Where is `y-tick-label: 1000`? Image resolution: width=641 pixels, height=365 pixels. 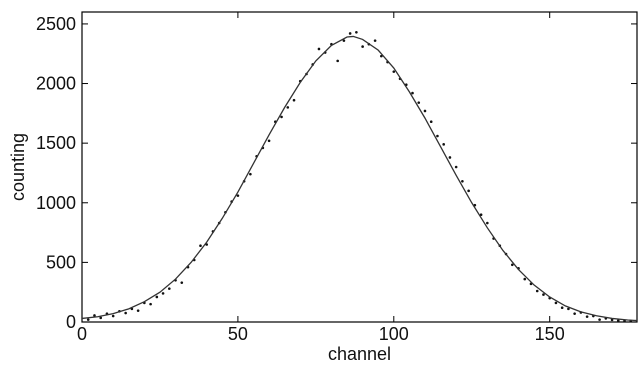
y-tick-label: 1000 is located at coordinates (56, 203).